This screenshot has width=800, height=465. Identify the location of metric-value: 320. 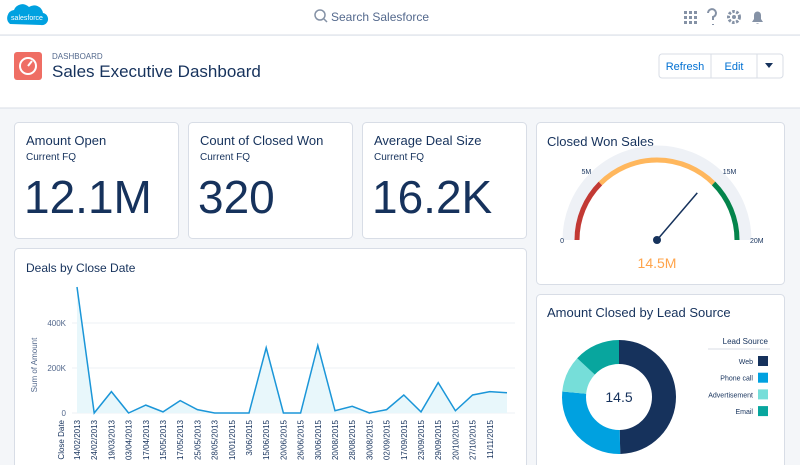
(236, 197).